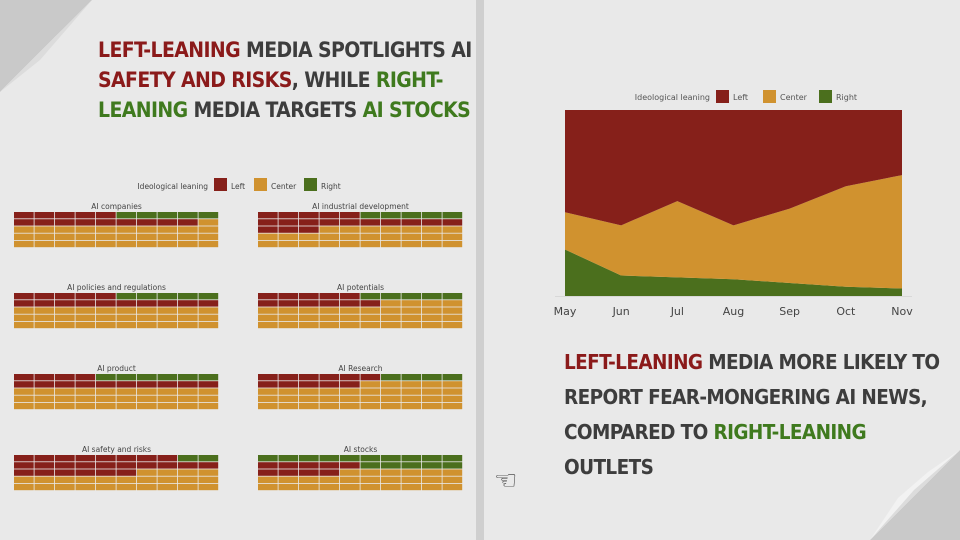 This screenshot has height=540, width=960. I want to click on legend-swatch-left, so click(220, 184).